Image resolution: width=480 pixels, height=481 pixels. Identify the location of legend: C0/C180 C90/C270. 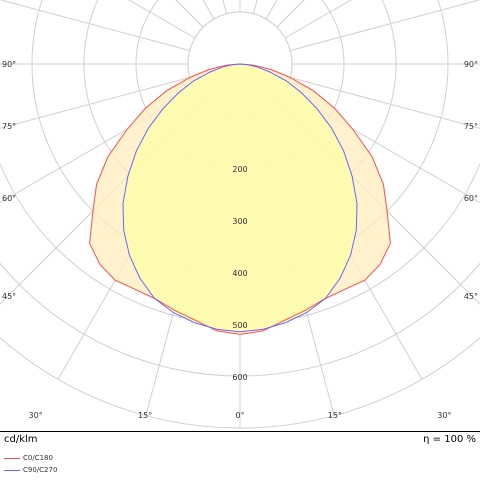
(30, 464).